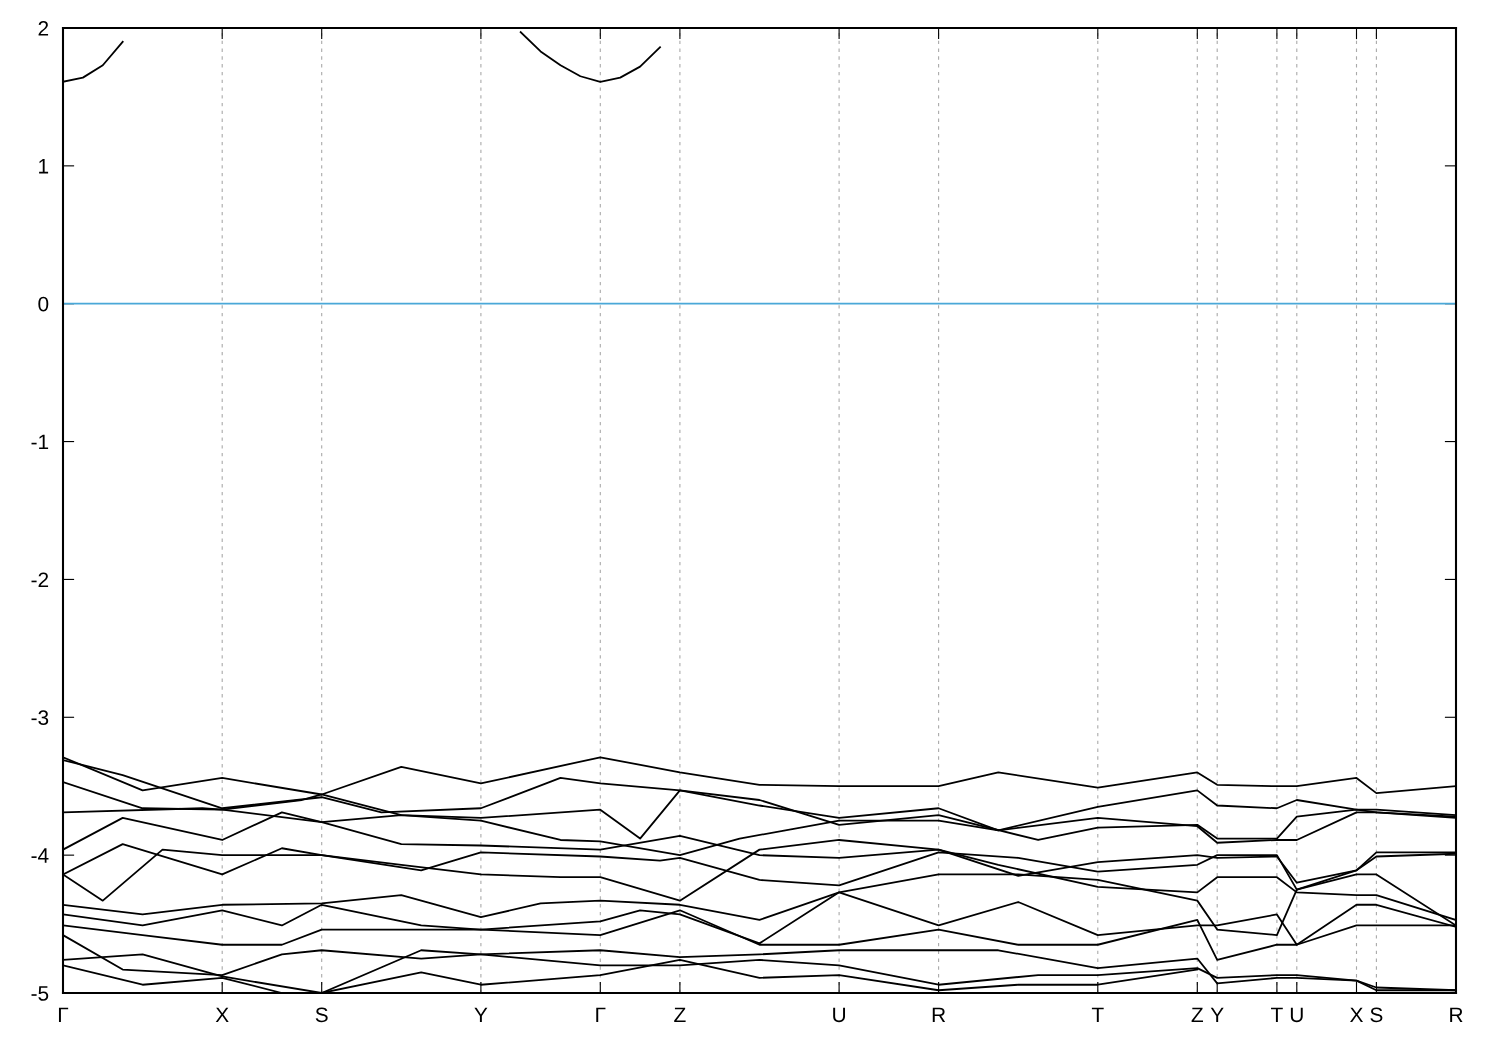 Image resolution: width=1500 pixels, height=1050 pixels. What do you see at coordinates (43, 28) in the screenshot?
I see `y-tick-label: 2` at bounding box center [43, 28].